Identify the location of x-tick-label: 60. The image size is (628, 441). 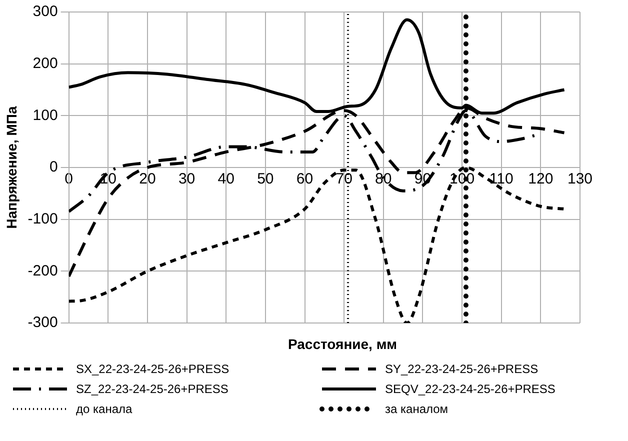
(305, 179).